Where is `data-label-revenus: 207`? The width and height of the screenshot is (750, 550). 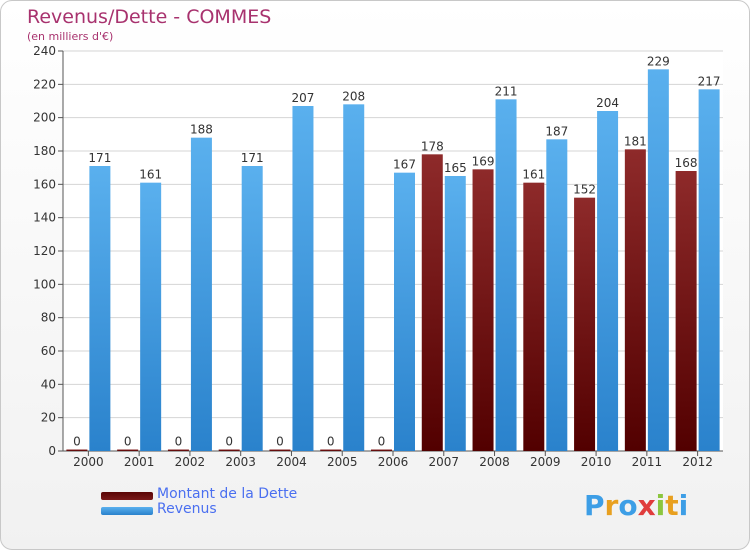 data-label-revenus: 207 is located at coordinates (303, 98).